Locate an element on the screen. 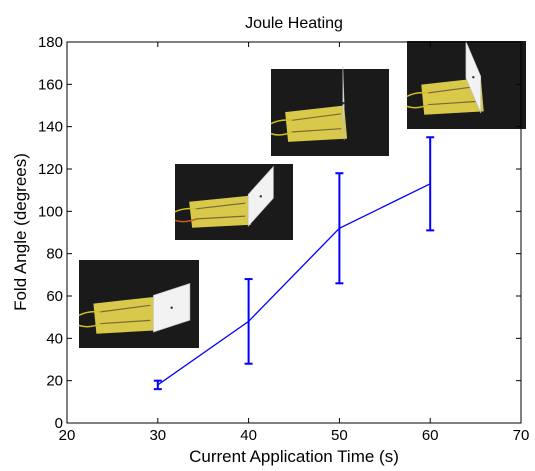  x-tick-label: 60 is located at coordinates (430, 435).